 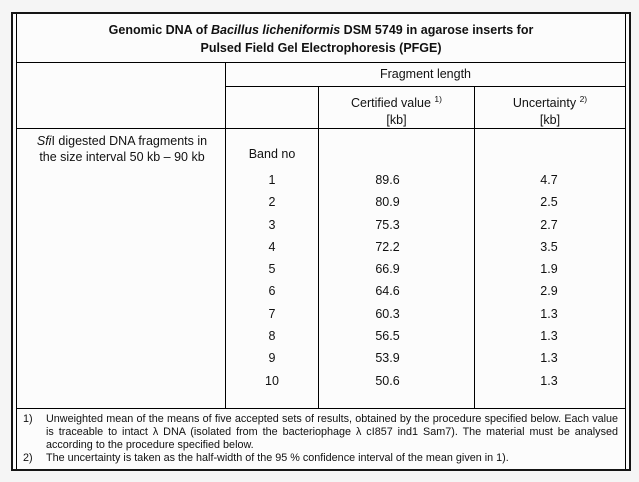 What do you see at coordinates (387, 269) in the screenshot?
I see `certified-value: 66.9` at bounding box center [387, 269].